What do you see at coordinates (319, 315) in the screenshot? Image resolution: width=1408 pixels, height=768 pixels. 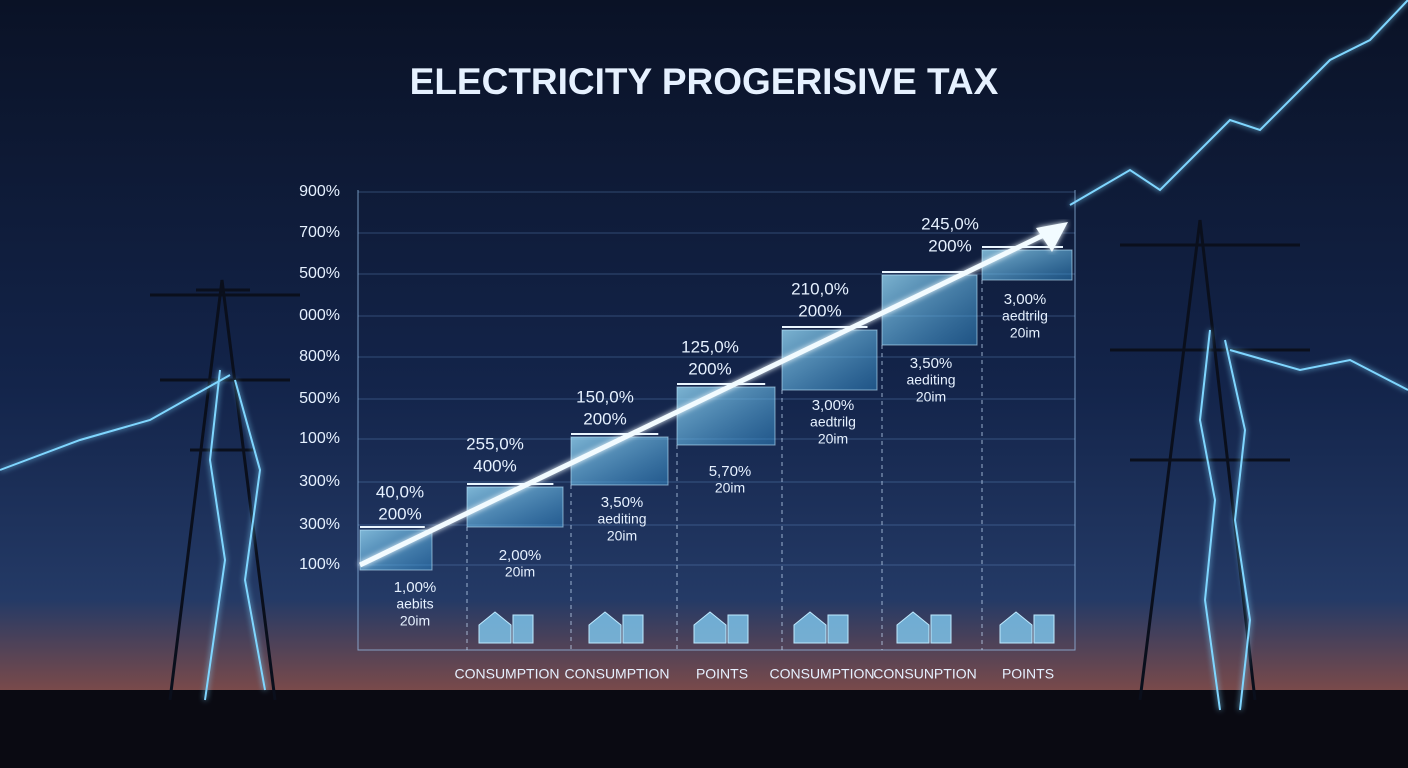 I see `axis-label: 000%` at bounding box center [319, 315].